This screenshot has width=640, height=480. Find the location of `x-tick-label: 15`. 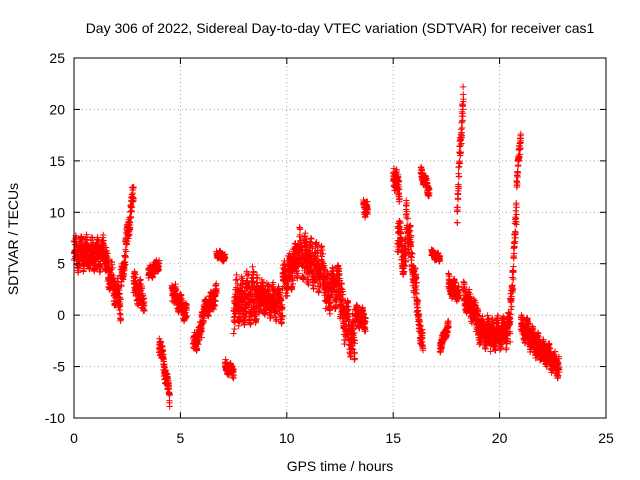

x-tick-label: 15 is located at coordinates (393, 438).